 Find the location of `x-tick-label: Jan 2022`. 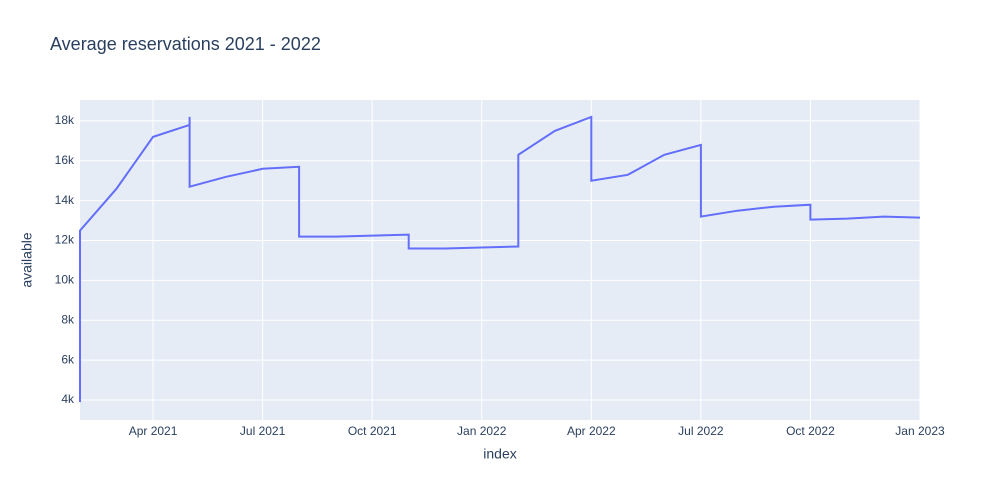

x-tick-label: Jan 2022 is located at coordinates (482, 431).